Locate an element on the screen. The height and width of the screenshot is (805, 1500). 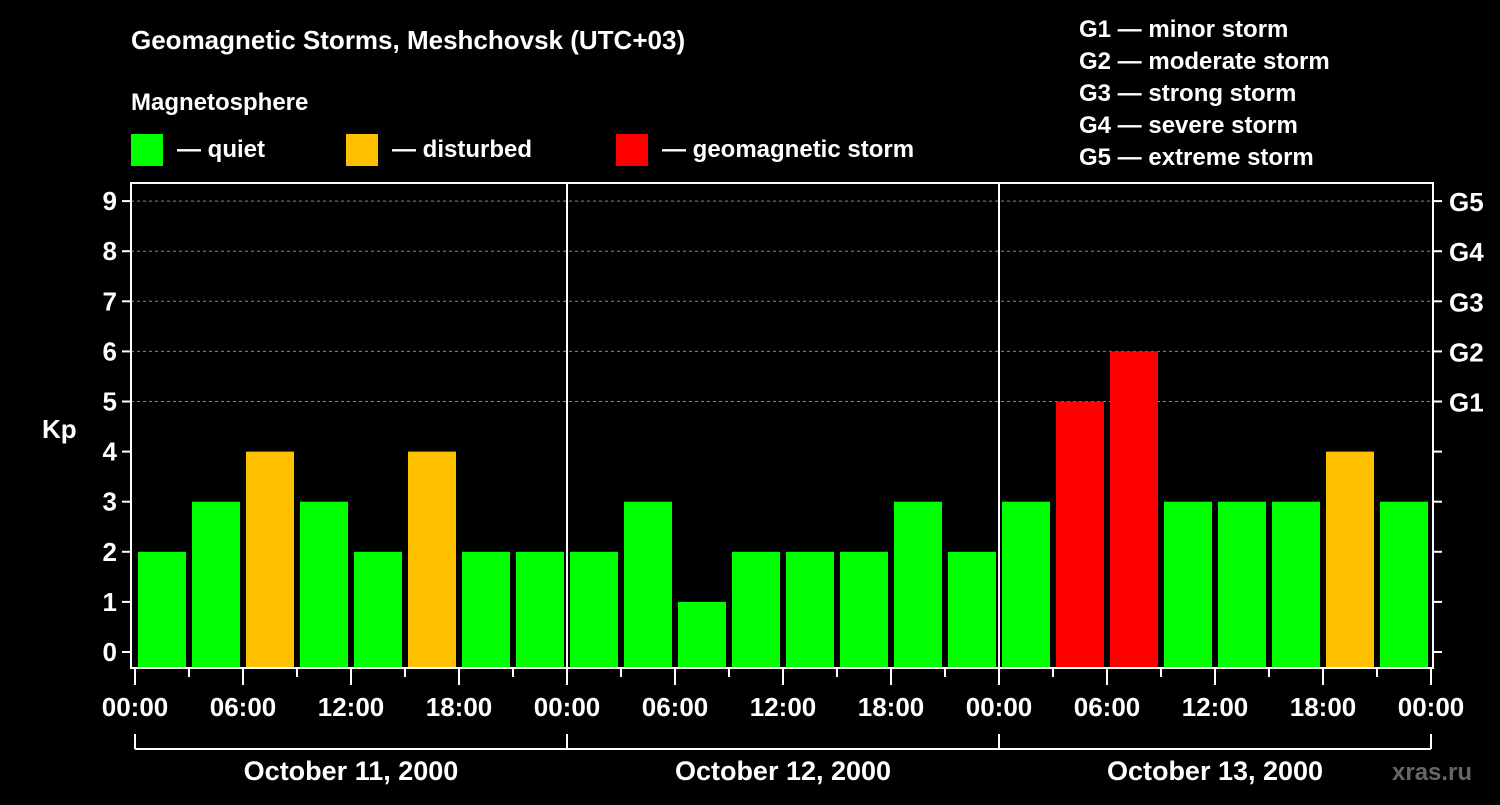
day-label: October 13, 2000 is located at coordinates (1215, 771).